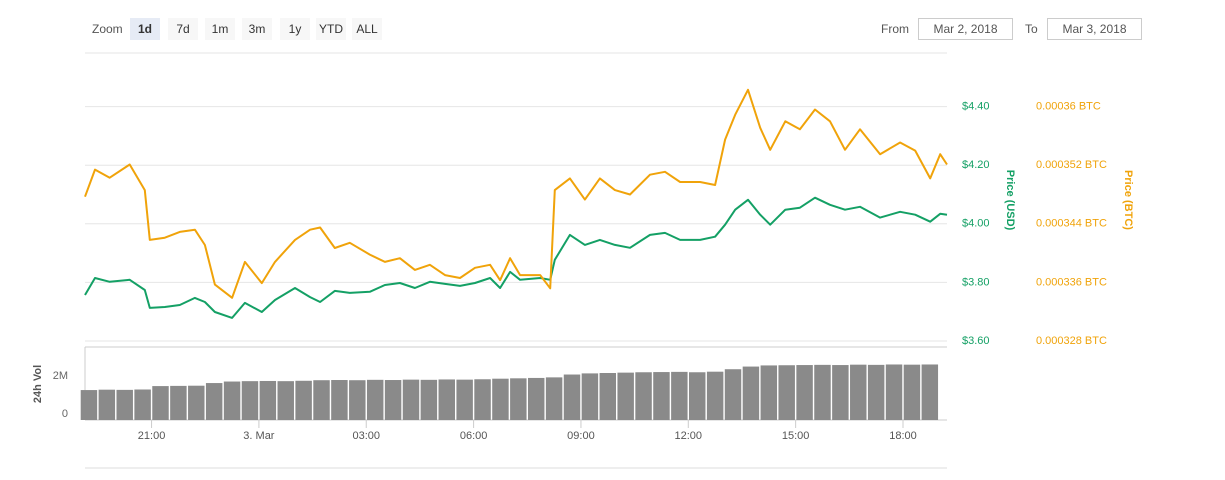 This screenshot has width=1225, height=480. I want to click on zoom-button: 1d, so click(145, 29).